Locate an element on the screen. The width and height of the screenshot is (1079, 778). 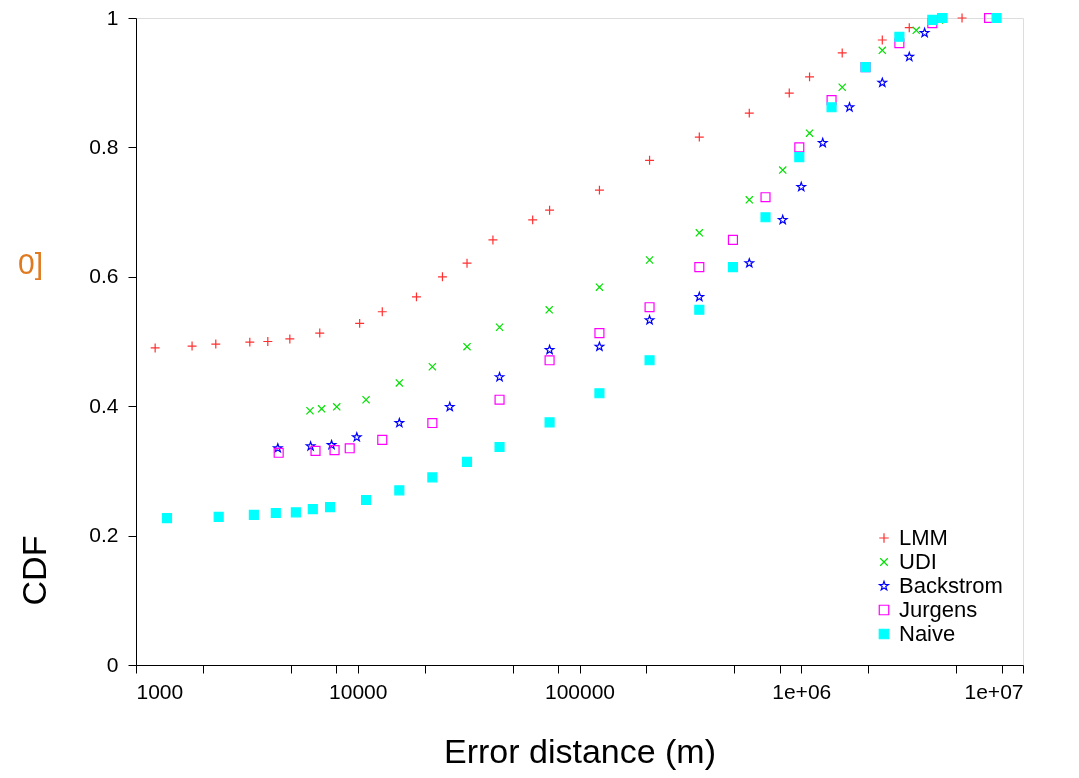
y-tick-label: 0.2 is located at coordinates (104, 535).